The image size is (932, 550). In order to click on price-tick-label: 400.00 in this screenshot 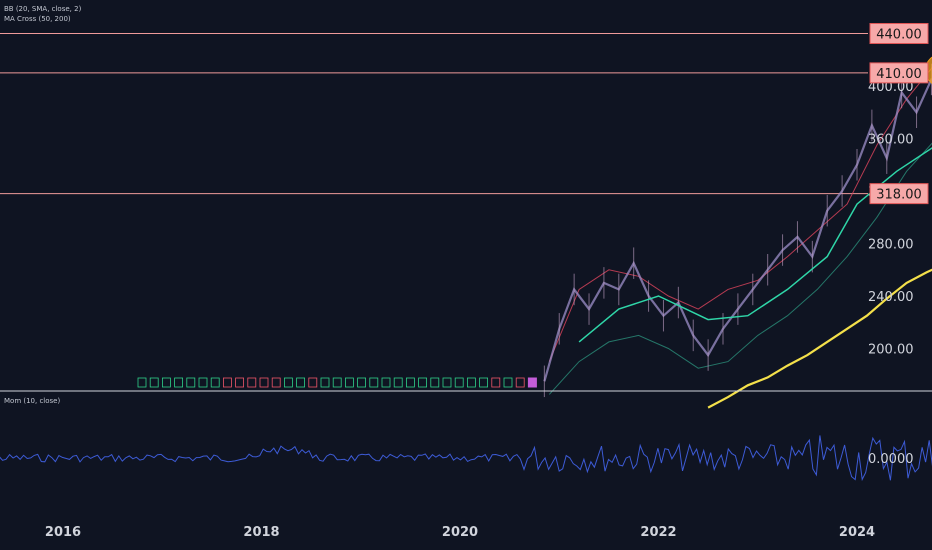, I will do `click(891, 87)`.